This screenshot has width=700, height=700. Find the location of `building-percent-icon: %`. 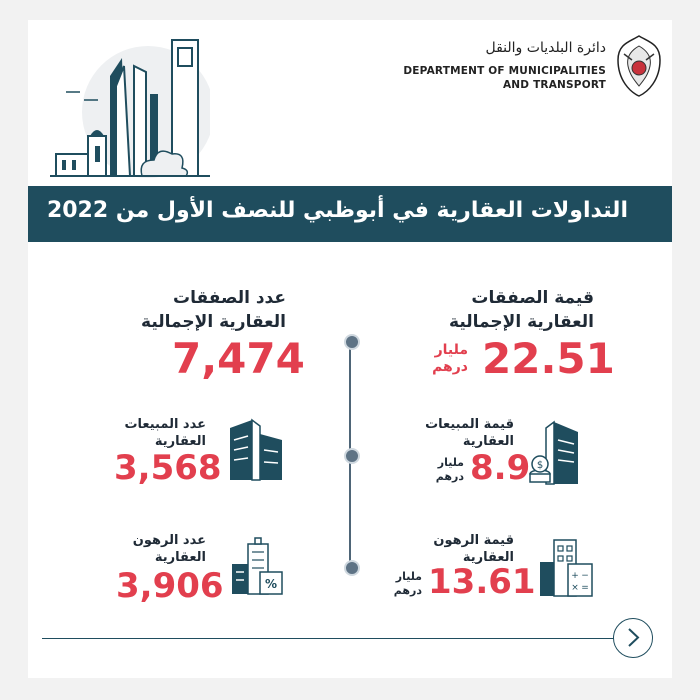

building-percent-icon: % is located at coordinates (257, 566).